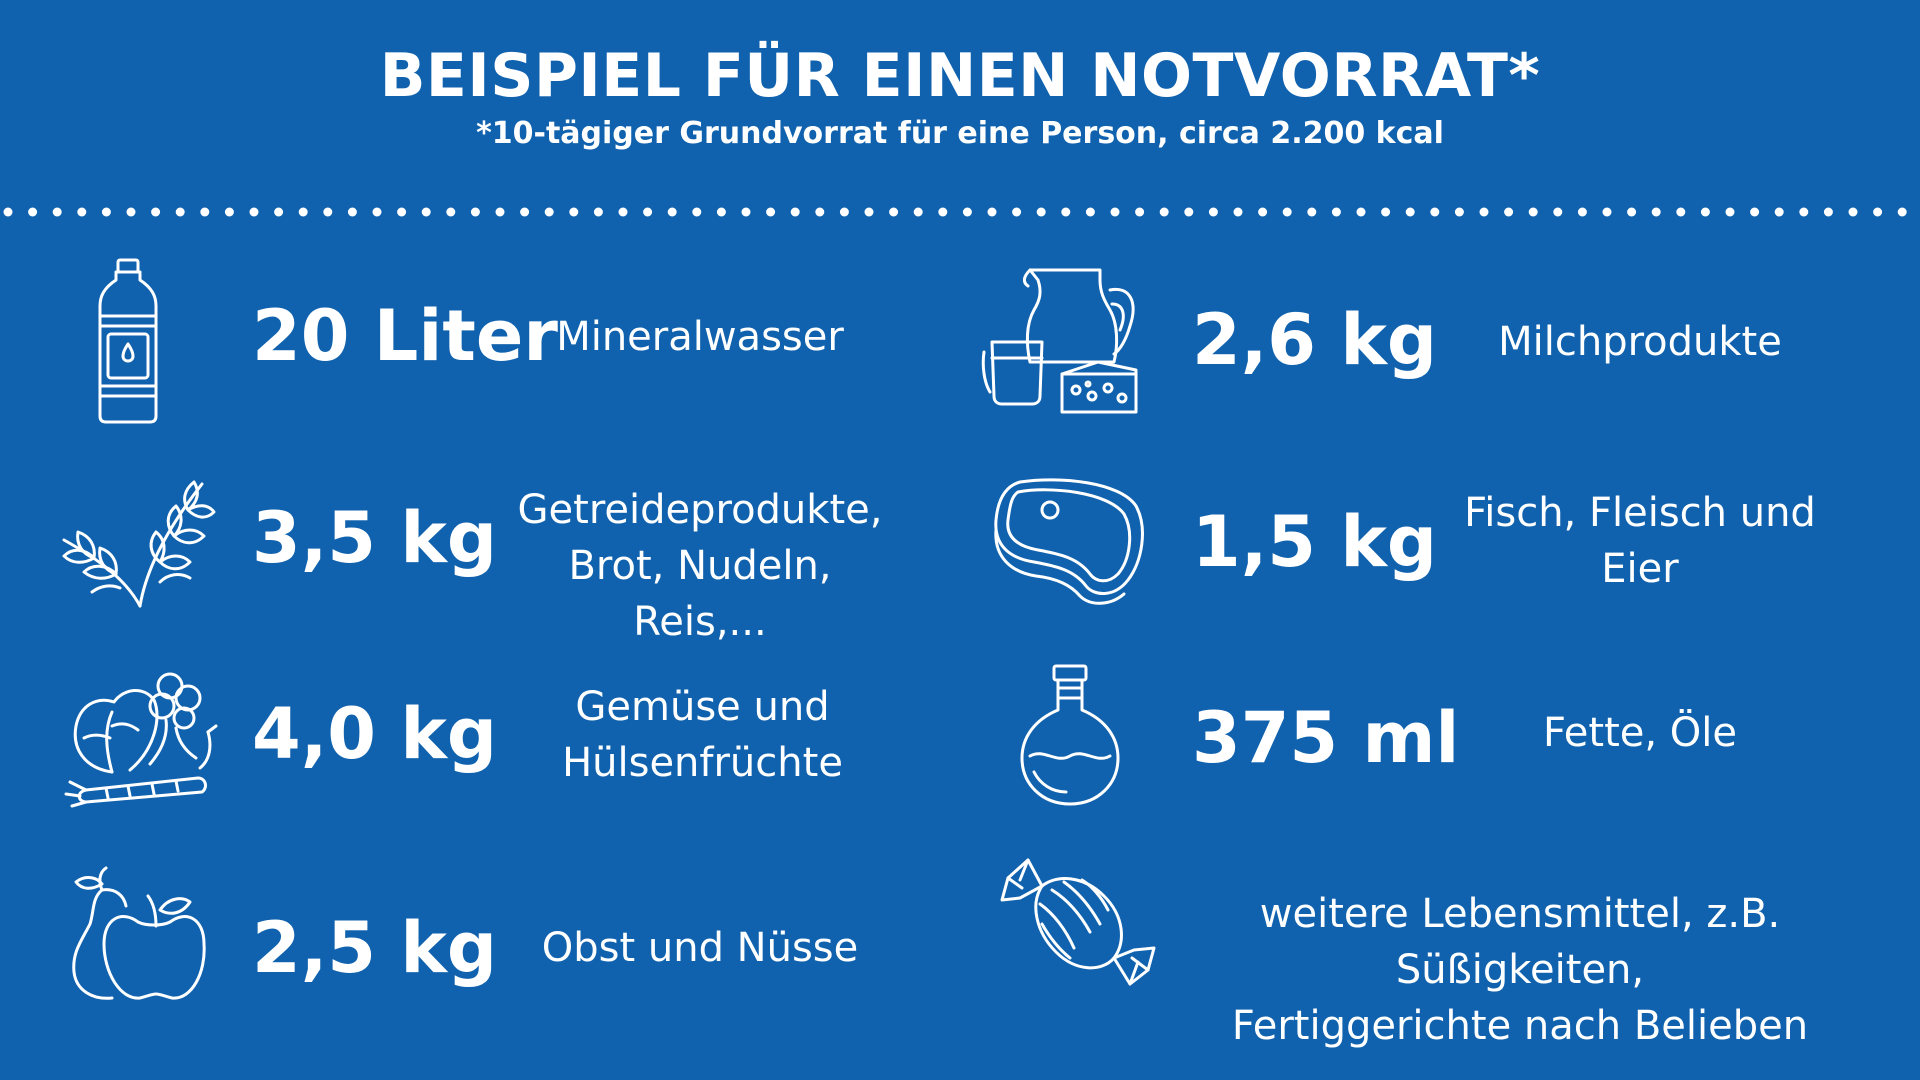 This screenshot has height=1080, width=1920. Describe the element at coordinates (1640, 733) in the screenshot. I see `item-description: Fette, Öle` at that location.